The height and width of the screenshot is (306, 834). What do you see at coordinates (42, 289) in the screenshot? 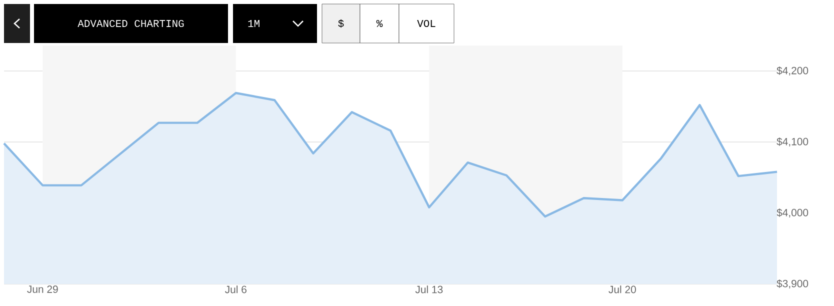
I see `x-tick-label: Jun 29` at bounding box center [42, 289].